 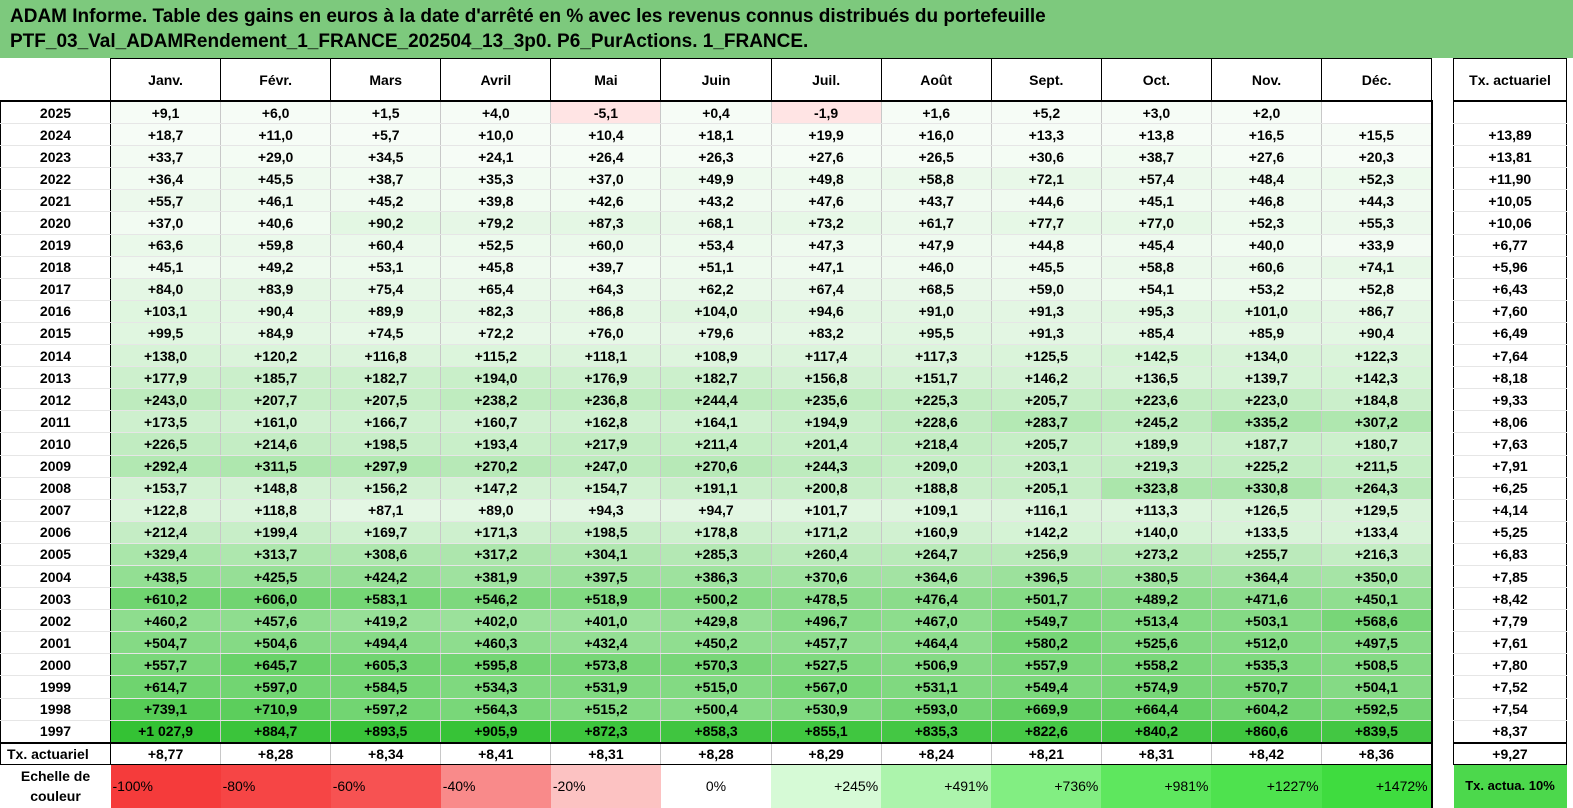 I want to click on scale-tx-swatch: Tx. actua. 10%, so click(x=1510, y=786).